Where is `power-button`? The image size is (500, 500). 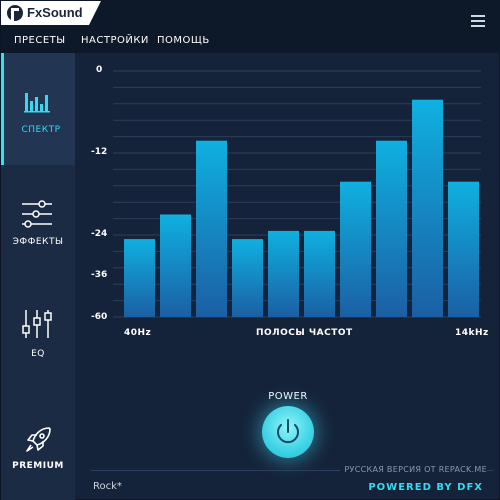
power-button is located at coordinates (288, 432).